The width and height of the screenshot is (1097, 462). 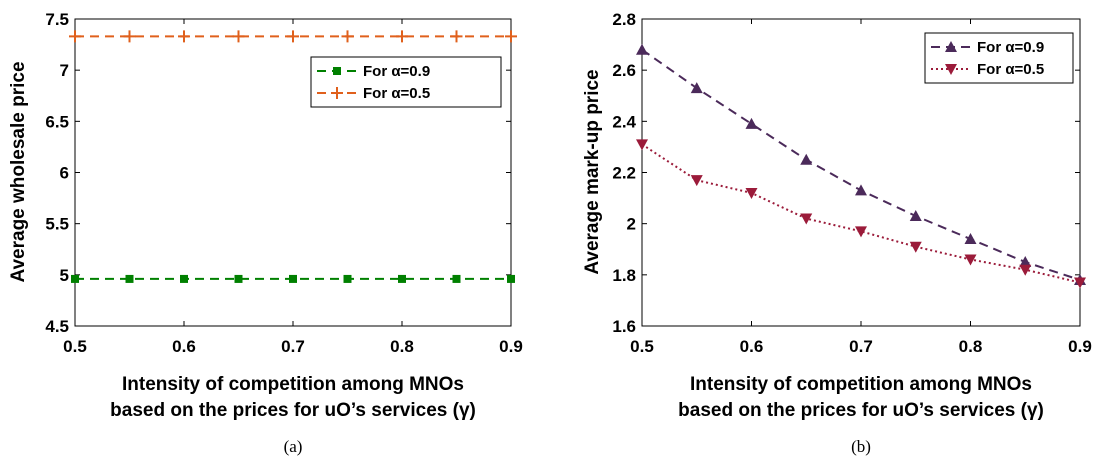 I want to click on legend-box-a, so click(x=406, y=82).